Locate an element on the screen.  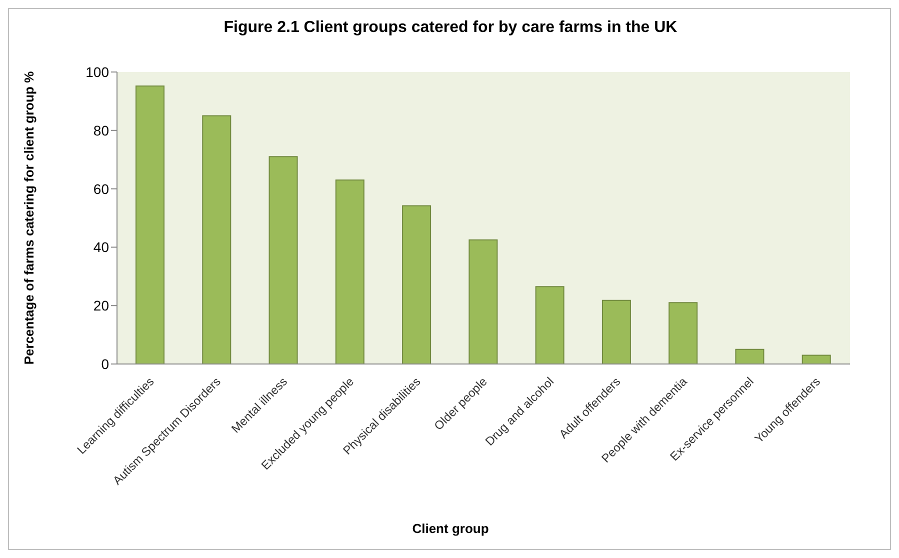
y-tick-label: 100 is located at coordinates (98, 72).